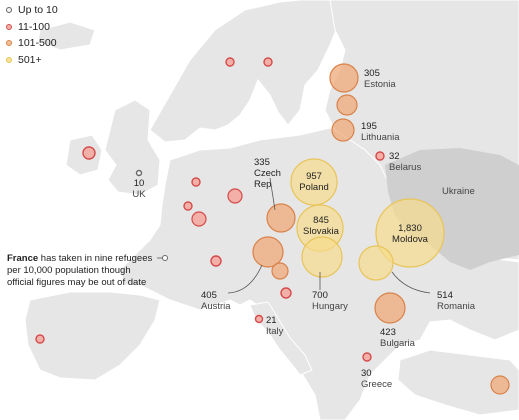 This screenshot has width=519, height=420. I want to click on legend-item-501-plus: 501+, so click(32, 60).